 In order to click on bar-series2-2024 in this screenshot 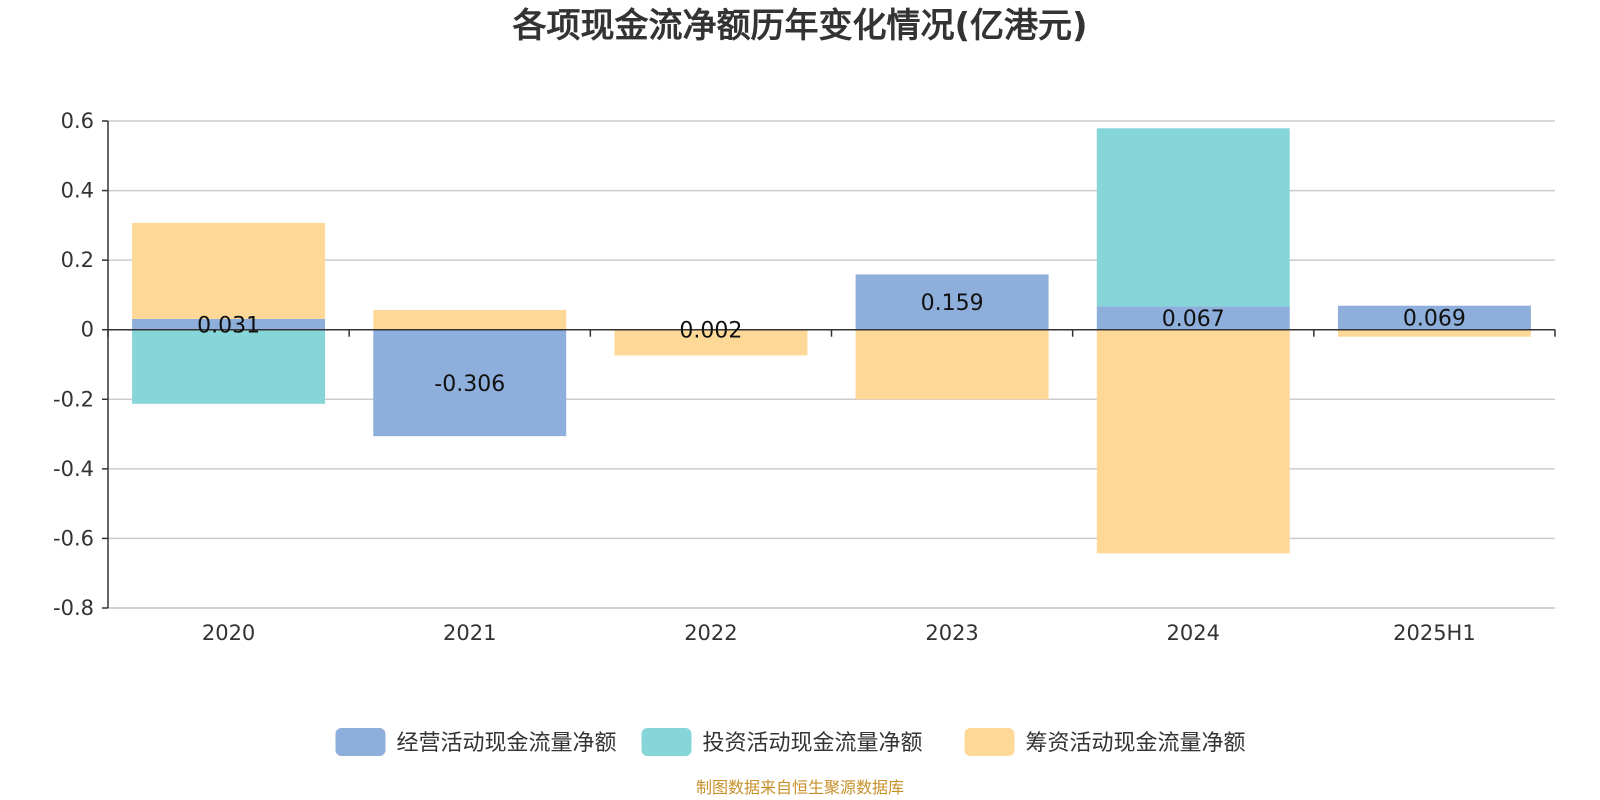, I will do `click(1193, 441)`.